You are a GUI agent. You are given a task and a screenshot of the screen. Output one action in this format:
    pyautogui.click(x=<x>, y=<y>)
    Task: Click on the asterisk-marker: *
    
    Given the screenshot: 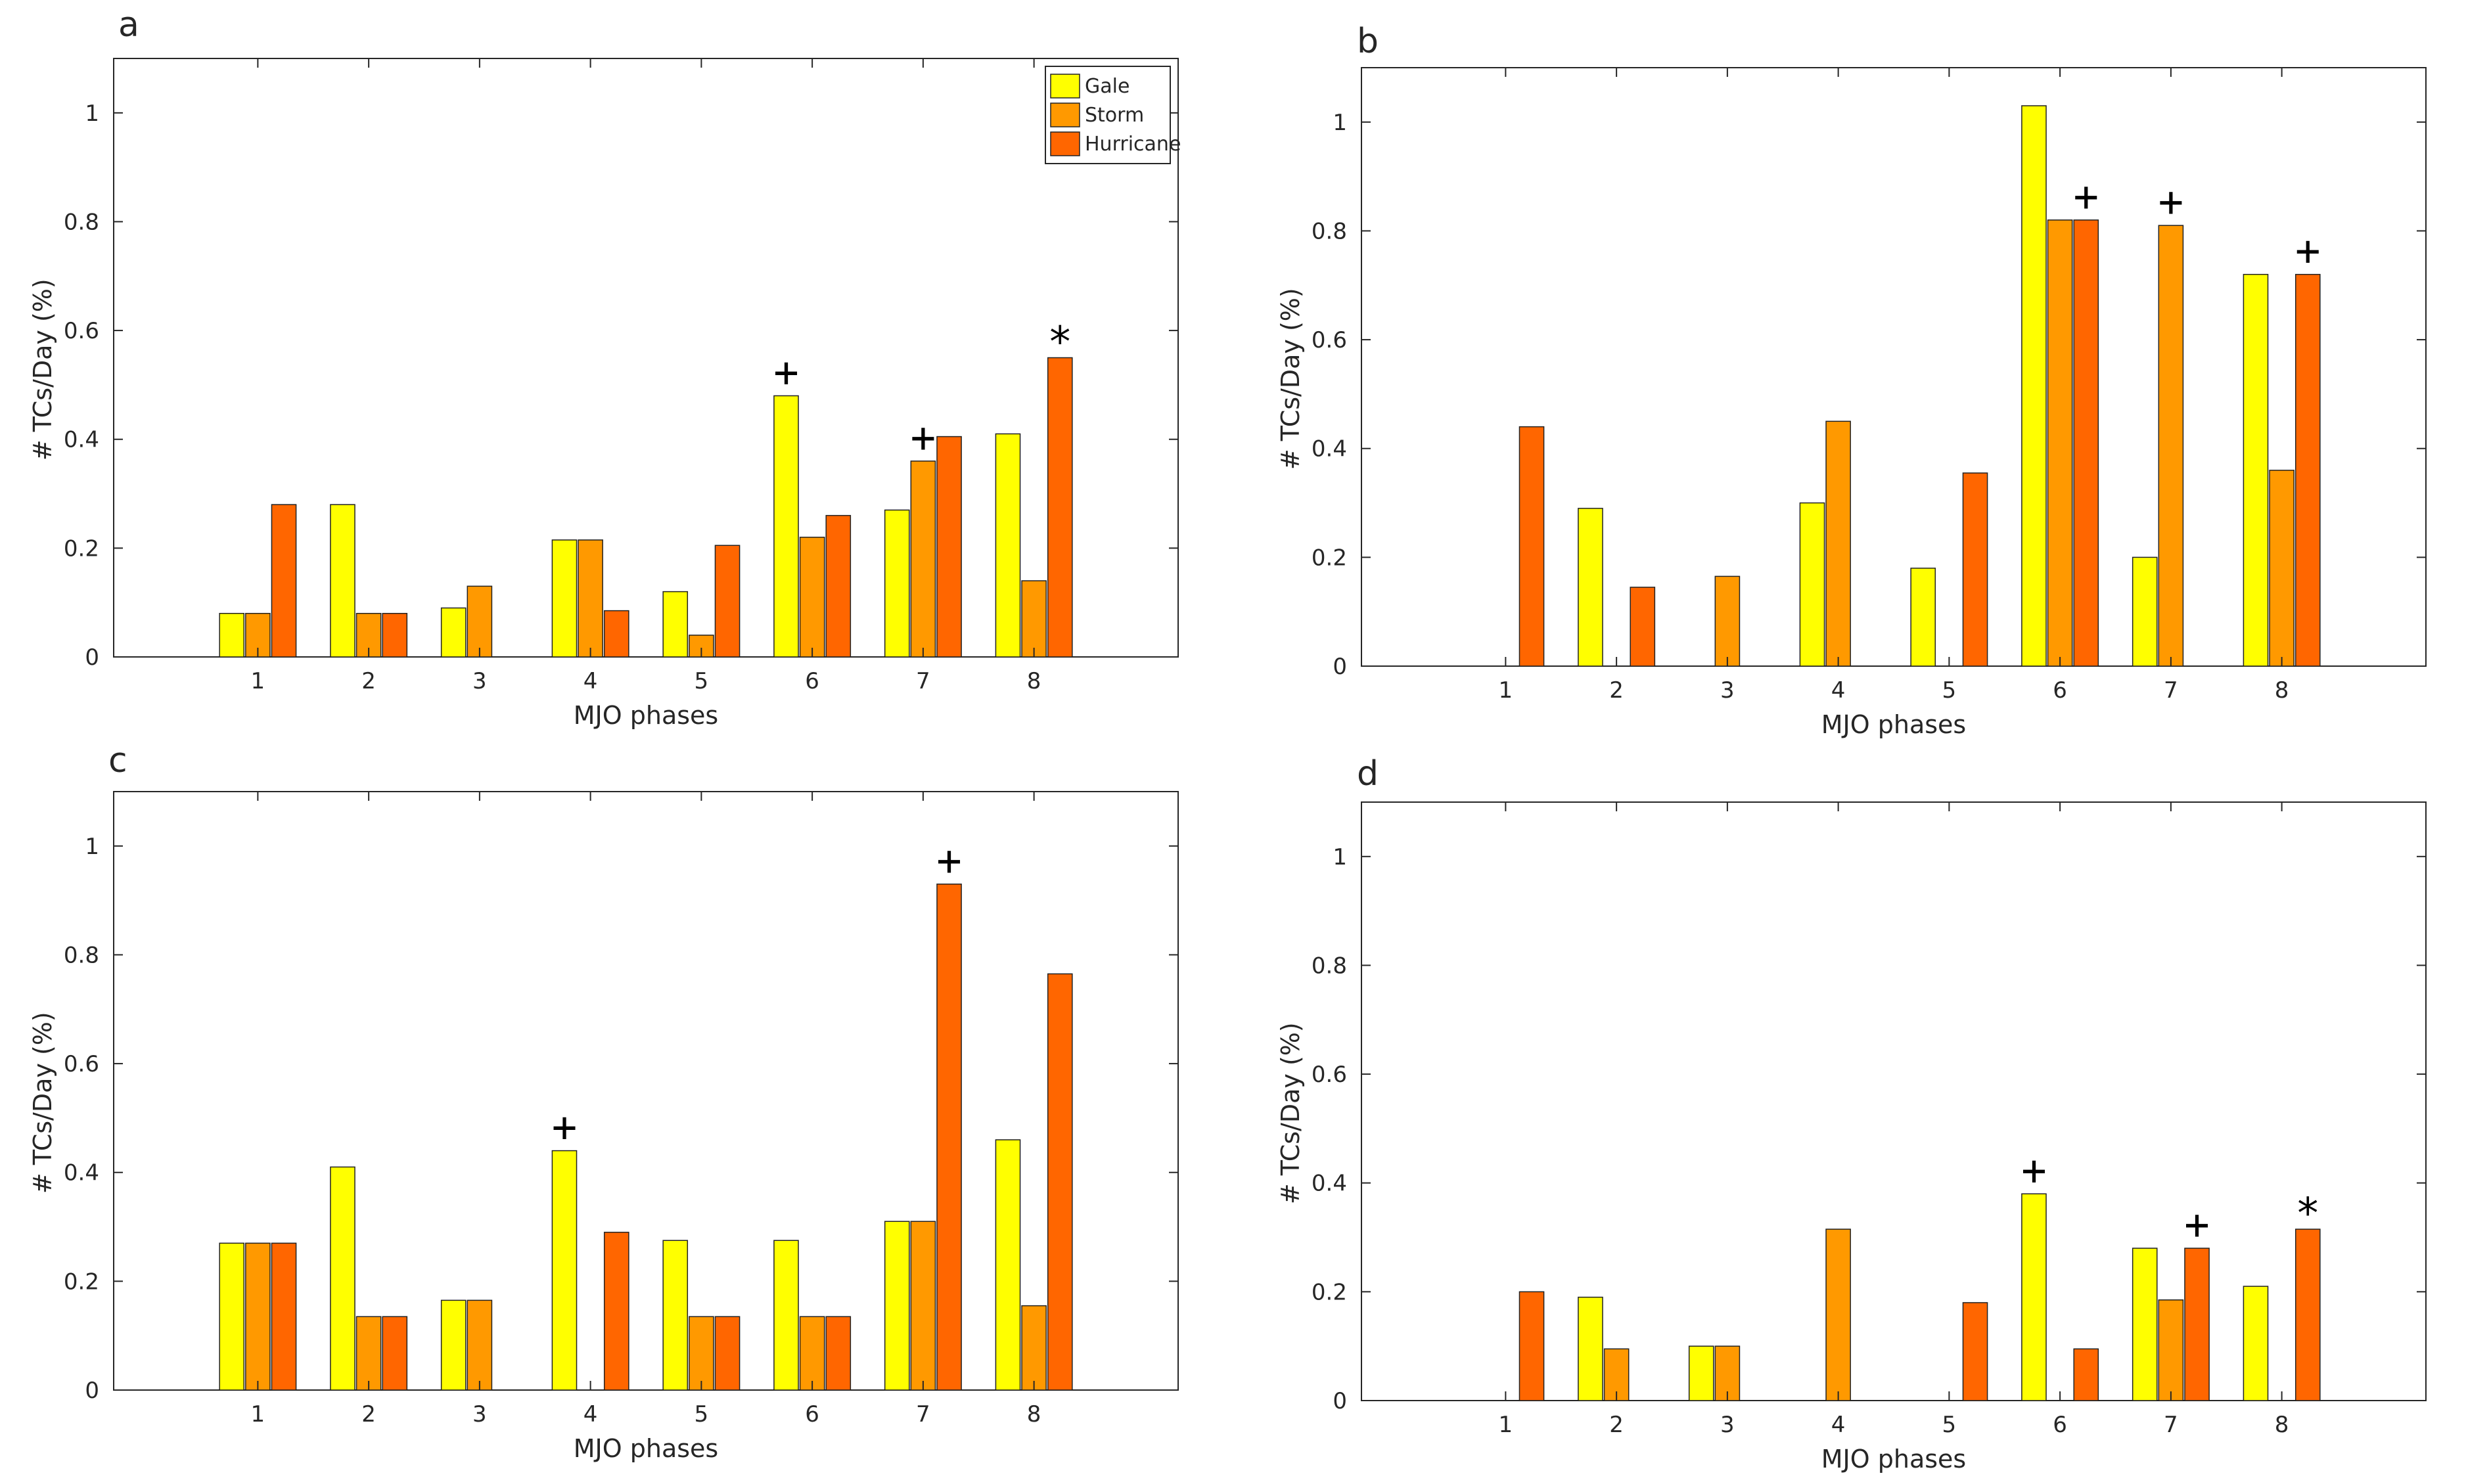 What is the action you would take?
    pyautogui.click(x=2308, y=1214)
    